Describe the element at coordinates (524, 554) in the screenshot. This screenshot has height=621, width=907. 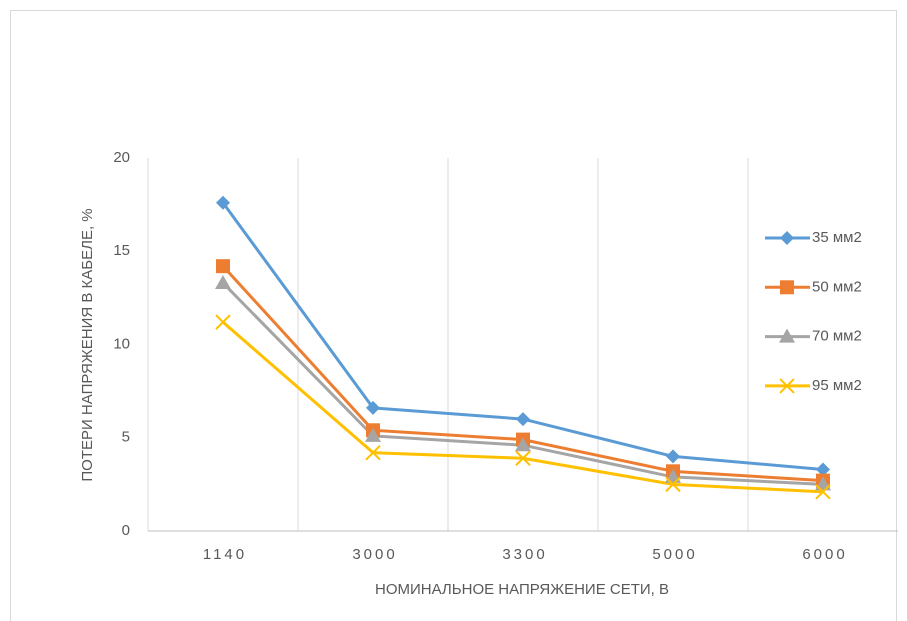
I see `x-tick-label: 3300` at that location.